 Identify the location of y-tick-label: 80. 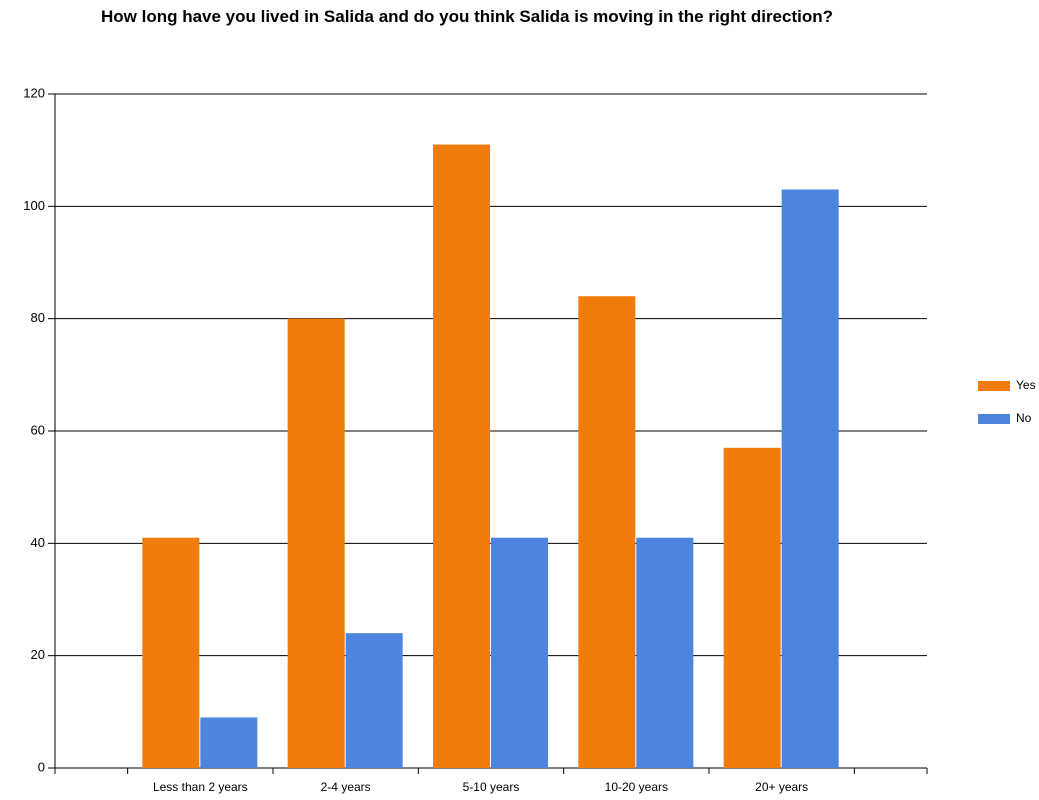
(38, 317).